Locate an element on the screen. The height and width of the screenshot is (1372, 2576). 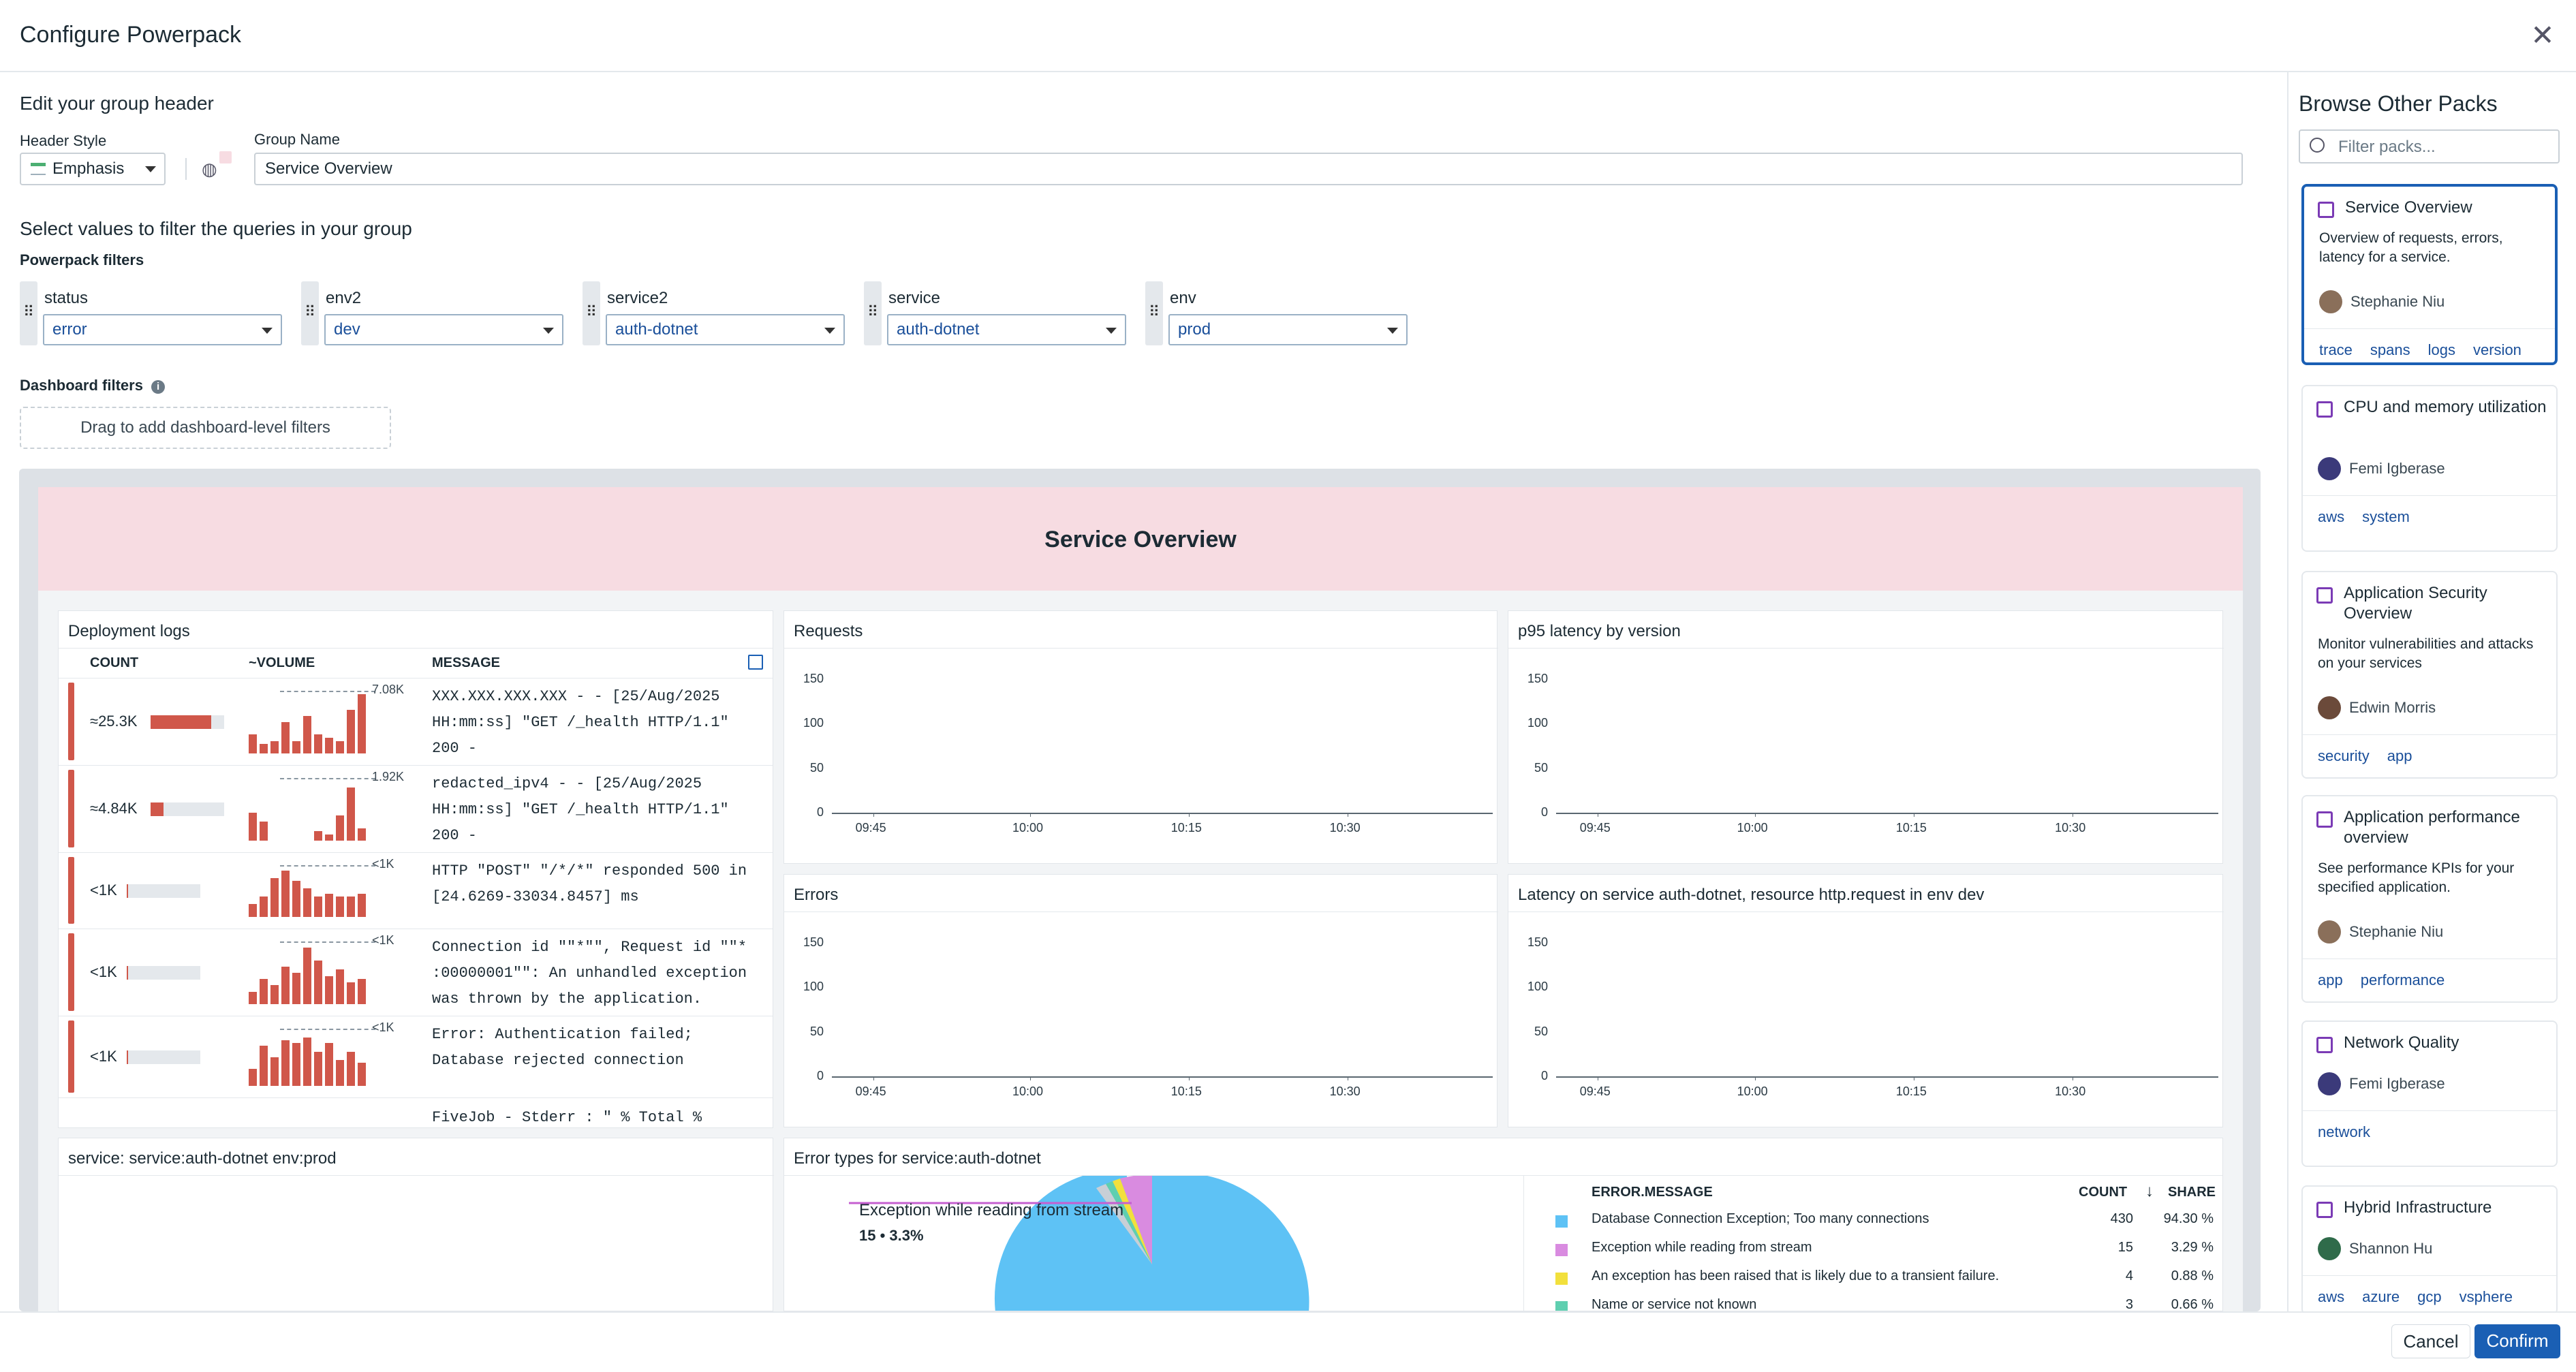
external-link-icon is located at coordinates (755, 662).